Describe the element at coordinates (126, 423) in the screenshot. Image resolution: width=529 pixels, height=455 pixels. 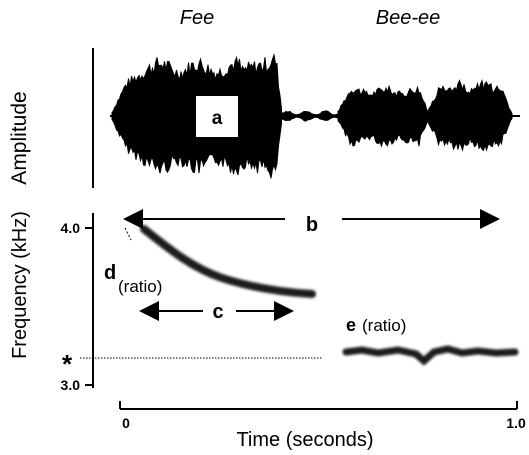
I see `x-tick-0: 0` at that location.